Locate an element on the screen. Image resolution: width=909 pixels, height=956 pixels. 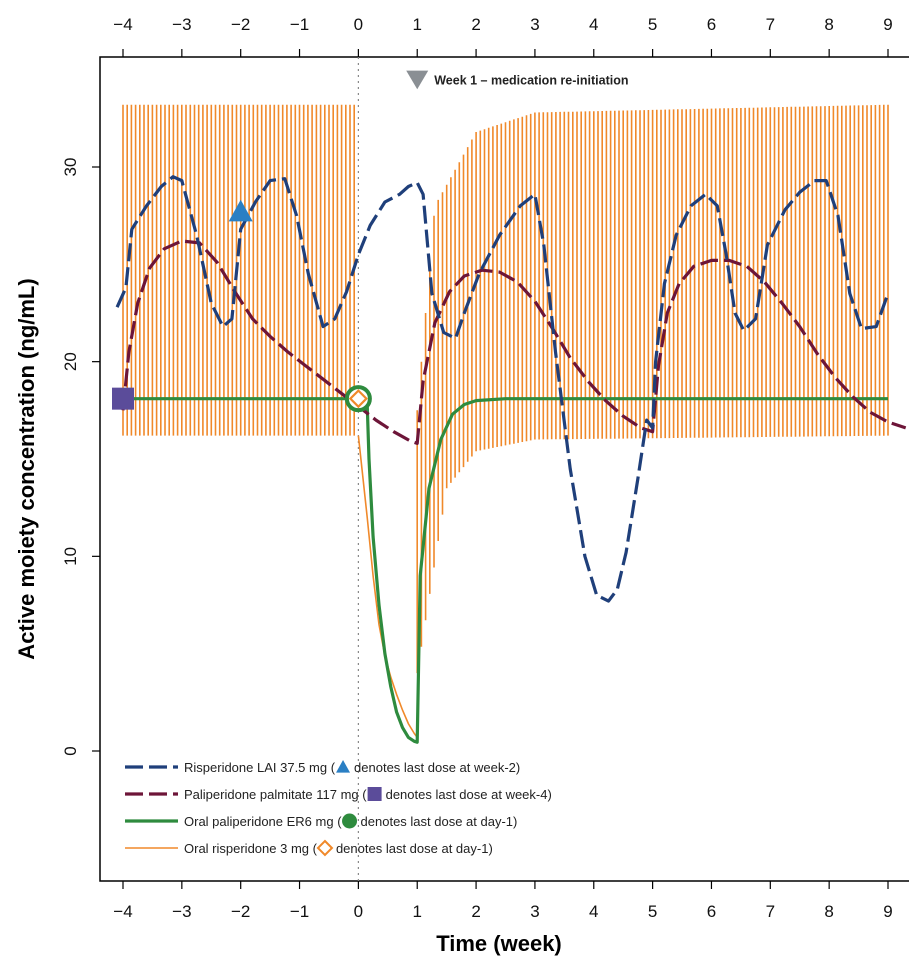
x-tick-label-bottom: 6 is located at coordinates (711, 911).